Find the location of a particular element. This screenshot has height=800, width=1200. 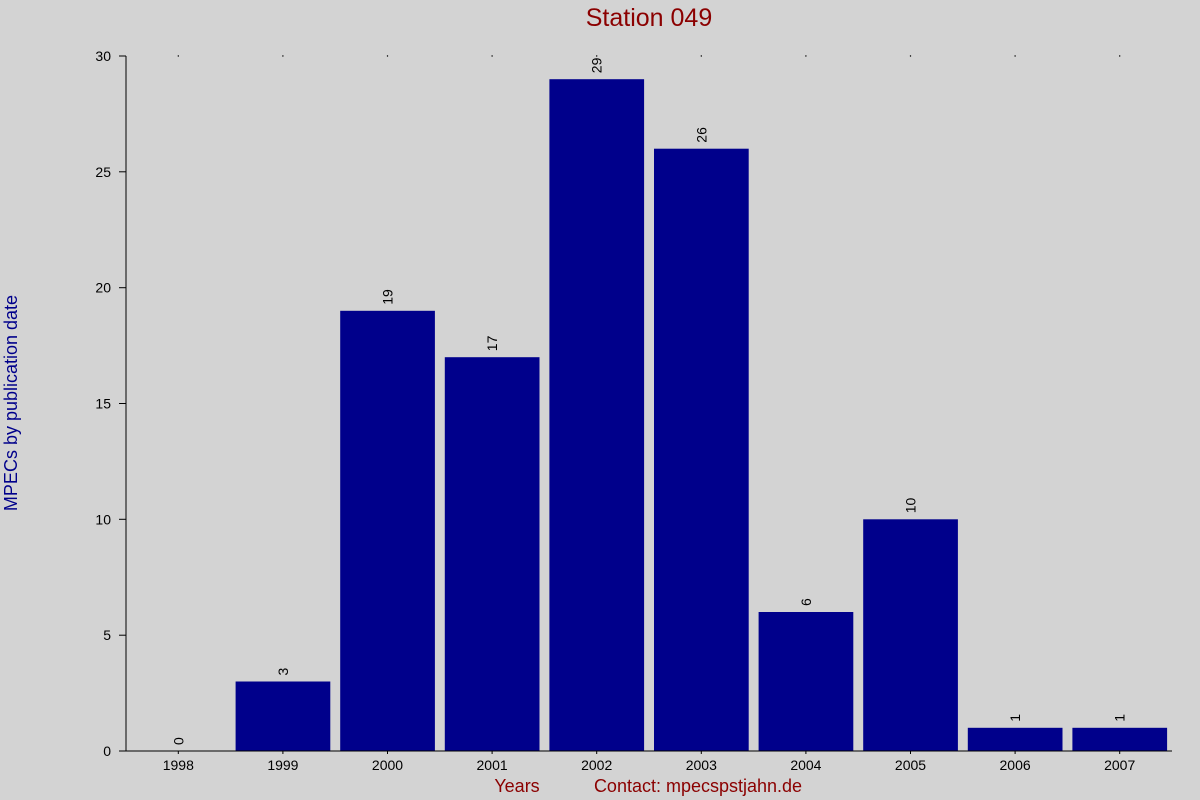

chart-title: Station 049 is located at coordinates (649, 18).